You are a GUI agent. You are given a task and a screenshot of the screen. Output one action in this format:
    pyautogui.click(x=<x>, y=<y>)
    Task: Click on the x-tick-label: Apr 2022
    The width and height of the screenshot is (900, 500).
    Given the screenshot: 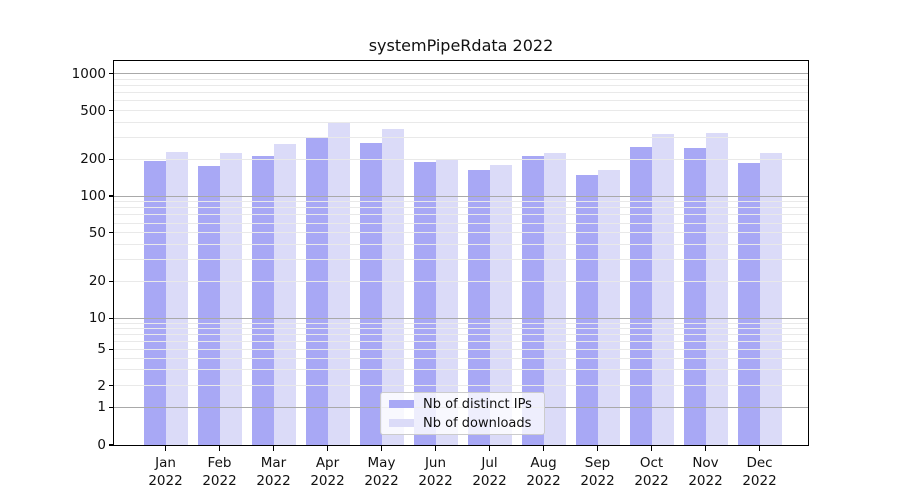 What is the action you would take?
    pyautogui.click(x=328, y=472)
    